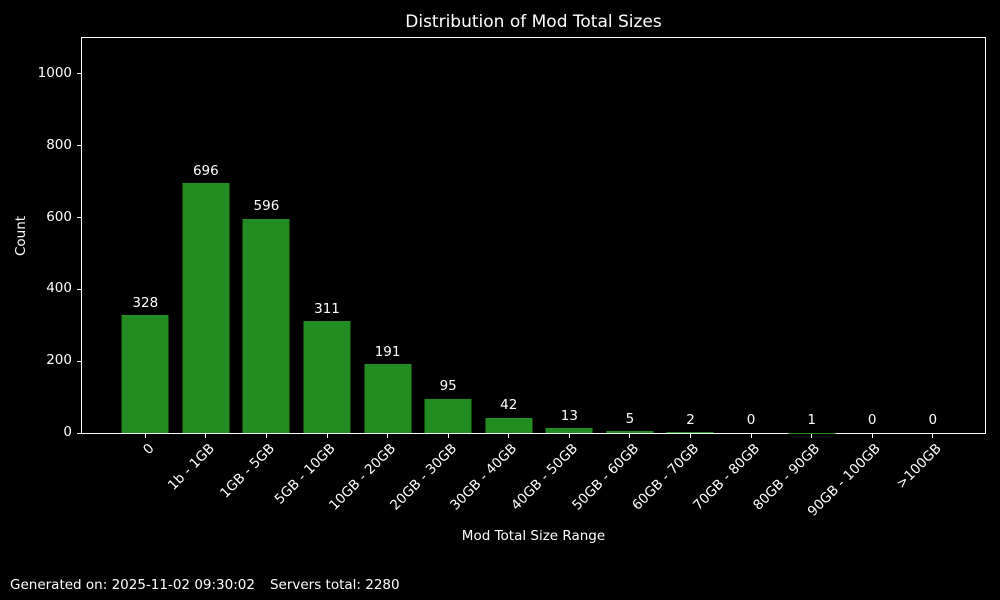 Image resolution: width=1000 pixels, height=600 pixels. What do you see at coordinates (508, 235) in the screenshot?
I see `bar-slot: 42` at bounding box center [508, 235].